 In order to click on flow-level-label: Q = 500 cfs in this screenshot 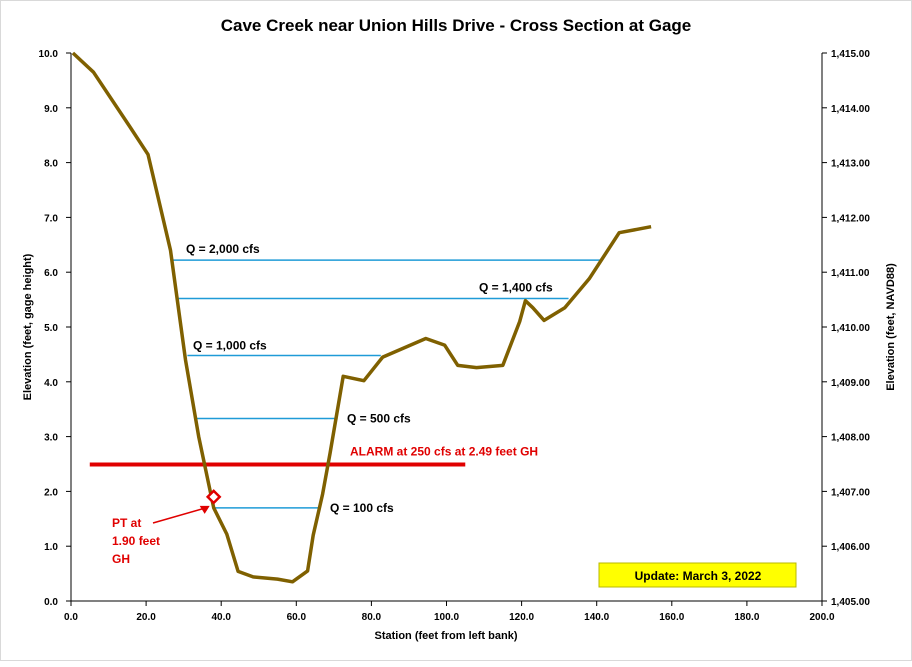, I will do `click(379, 419)`.